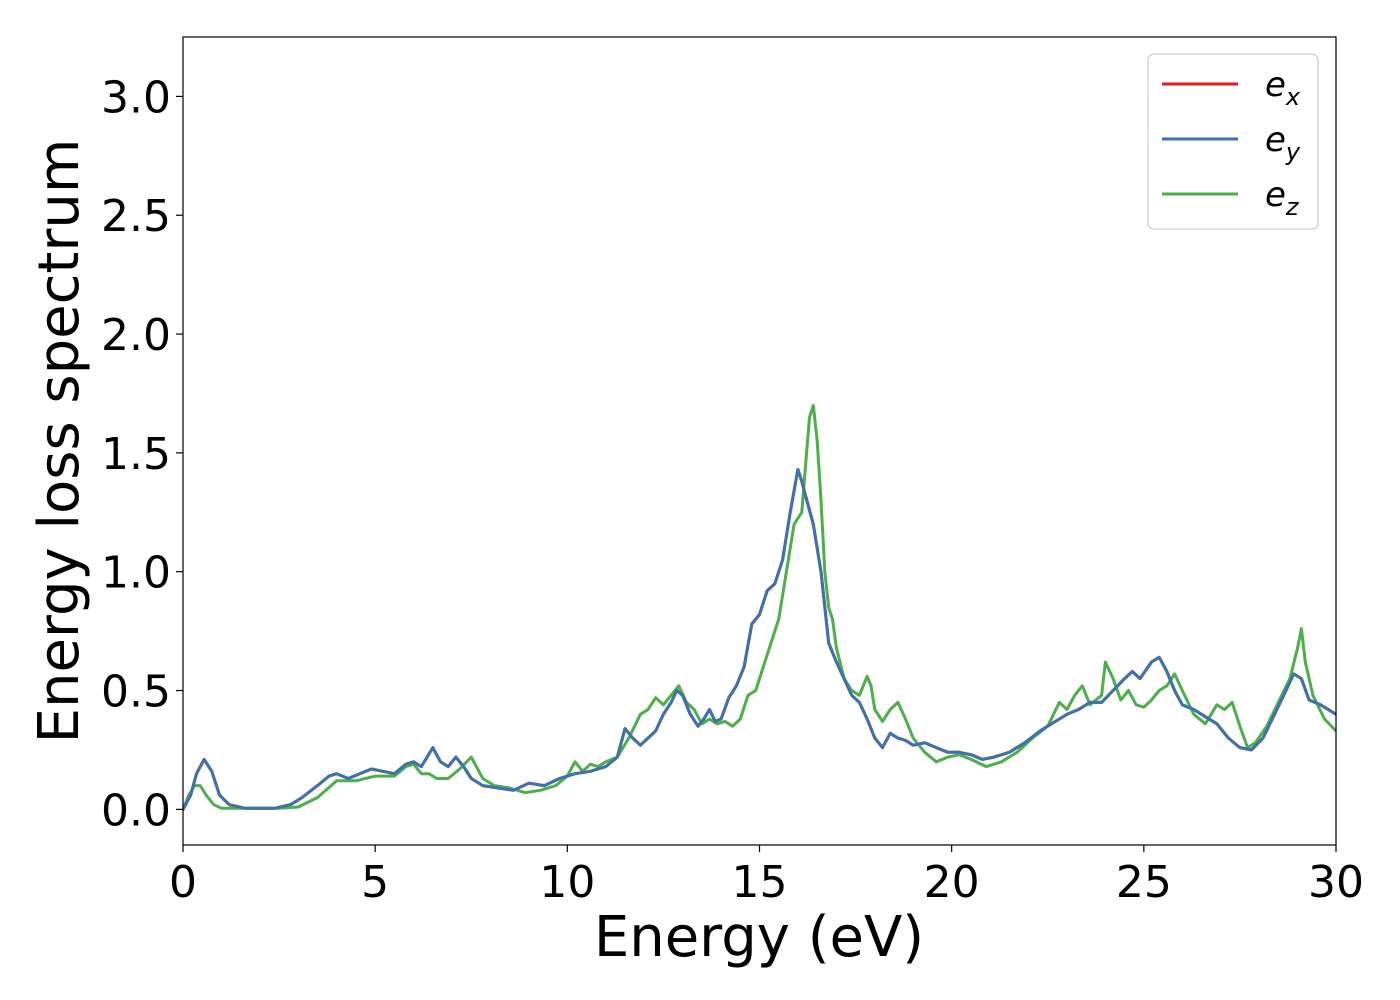 The image size is (1400, 1000). I want to click on x-tick-label: 20, so click(952, 882).